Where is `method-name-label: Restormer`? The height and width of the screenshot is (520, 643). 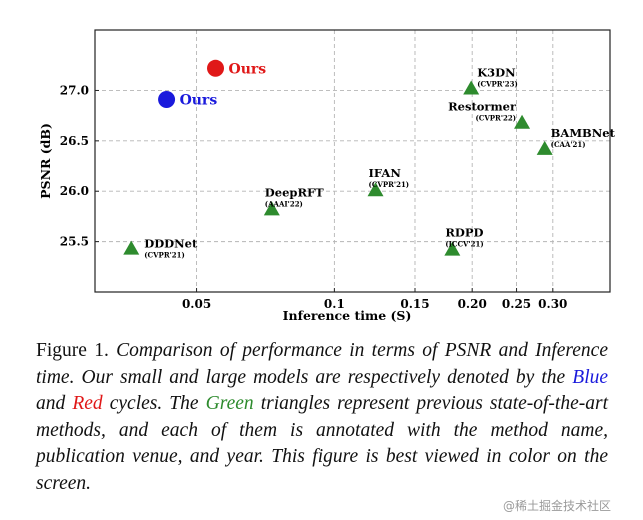
method-name-label: Restormer is located at coordinates (482, 107).